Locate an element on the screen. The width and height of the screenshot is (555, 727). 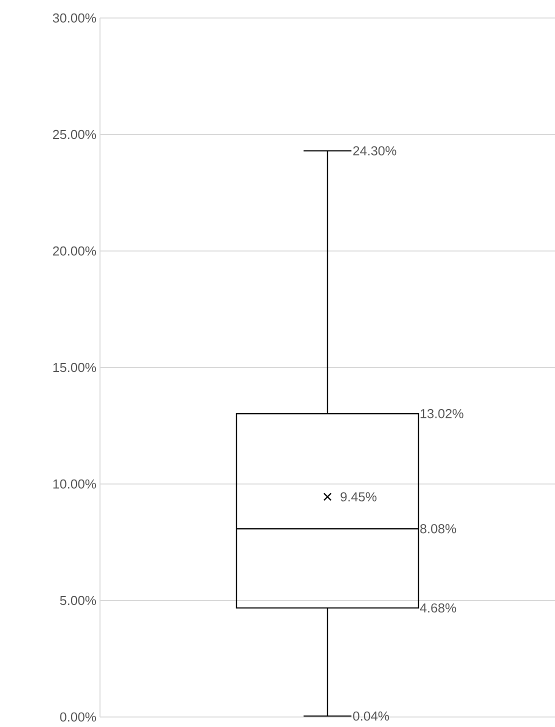
y-tick-label: 15.00% is located at coordinates (74, 367).